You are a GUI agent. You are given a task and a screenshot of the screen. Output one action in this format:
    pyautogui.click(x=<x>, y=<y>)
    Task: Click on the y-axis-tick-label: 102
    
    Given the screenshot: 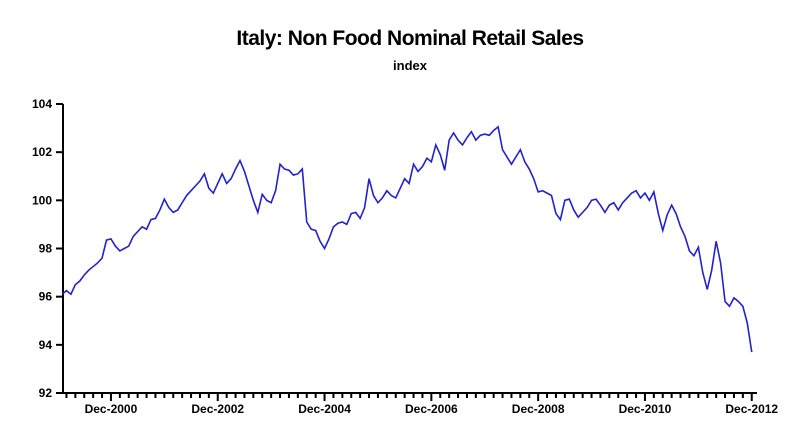 What is the action you would take?
    pyautogui.click(x=42, y=152)
    